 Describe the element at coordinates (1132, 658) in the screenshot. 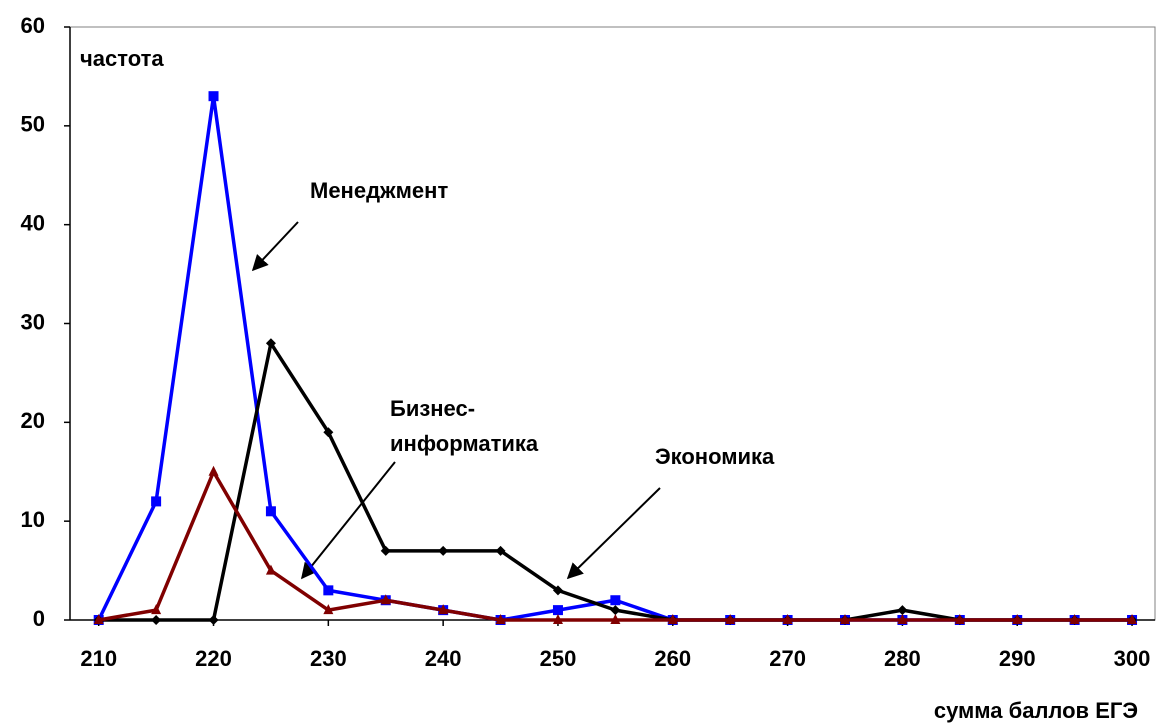

I see `x-tick-label: 300` at that location.